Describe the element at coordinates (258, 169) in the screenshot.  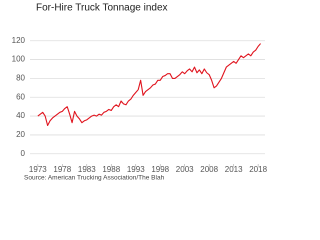
I see `x-tick-label: 2018` at that location.